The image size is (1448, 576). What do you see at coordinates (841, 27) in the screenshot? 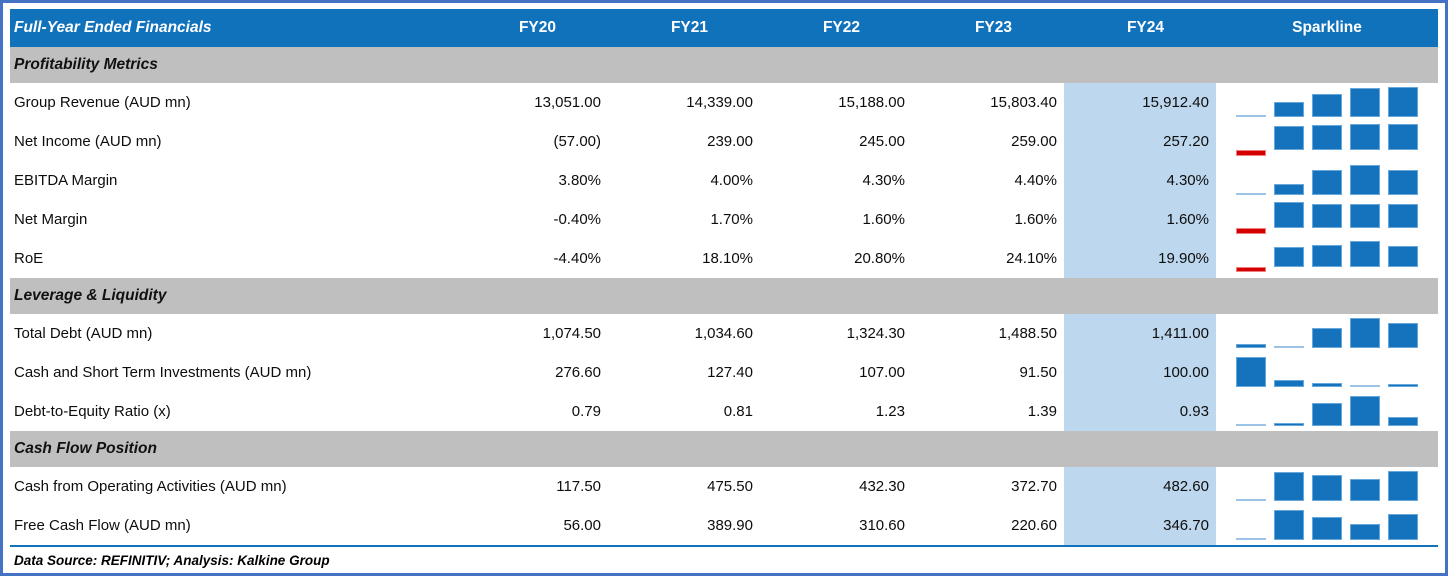
I see `col-header-fy22: FY22` at bounding box center [841, 27].